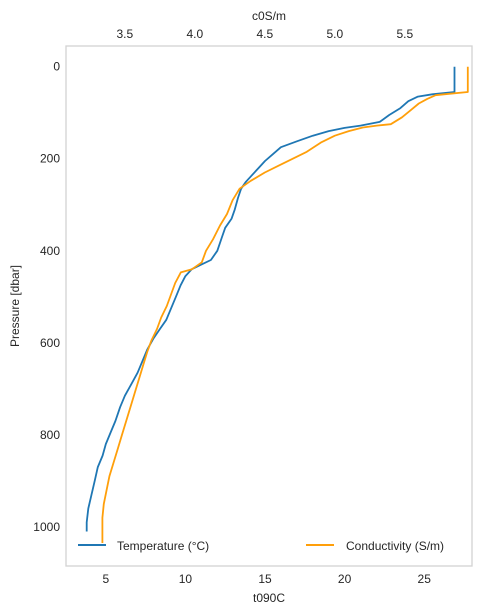 The height and width of the screenshot is (613, 482). What do you see at coordinates (395, 546) in the screenshot?
I see `legend-label-conductivity: Conductivity (S/m)` at bounding box center [395, 546].